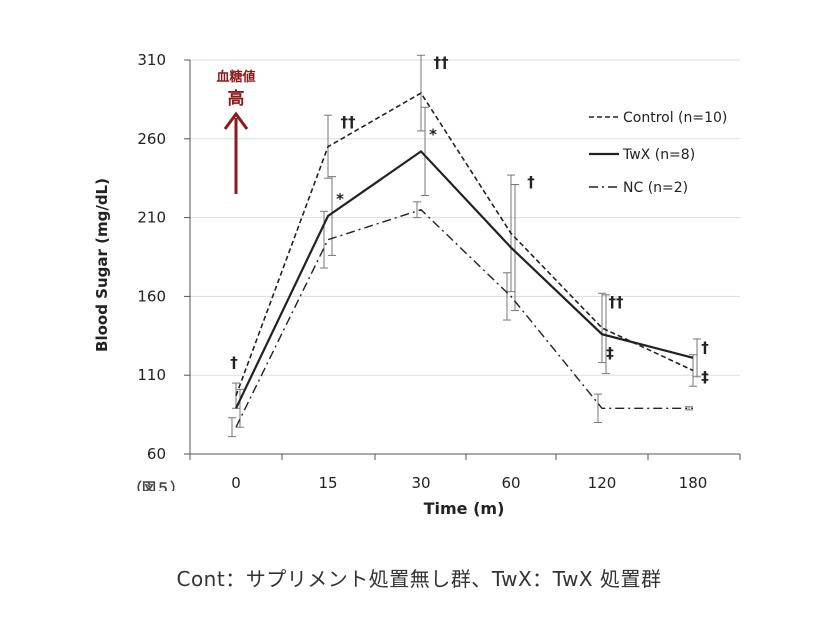 The width and height of the screenshot is (838, 624). I want to click on x-tick-label: 0, so click(236, 483).